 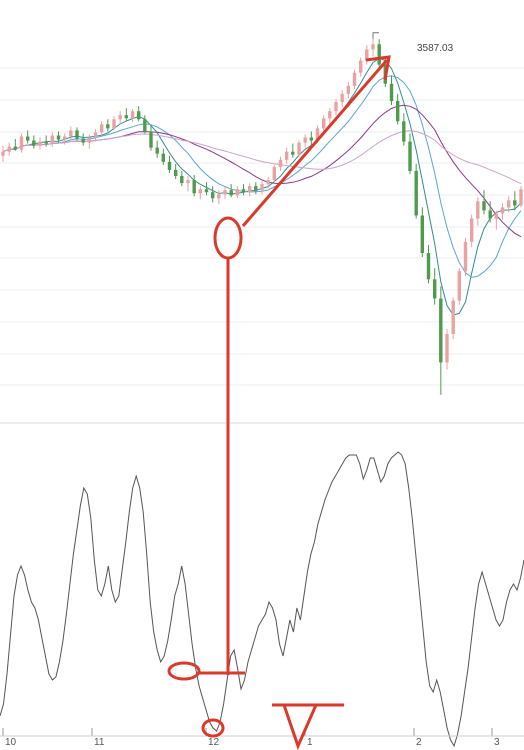 I want to click on peak-marker, so click(x=375, y=35).